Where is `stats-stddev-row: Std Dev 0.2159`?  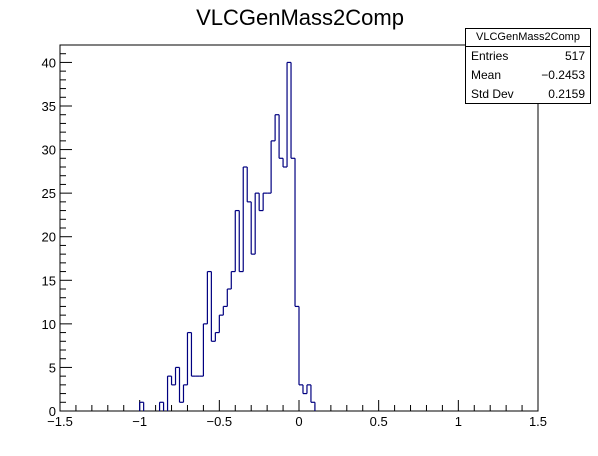
stats-stddev-row: Std Dev 0.2159 is located at coordinates (528, 94).